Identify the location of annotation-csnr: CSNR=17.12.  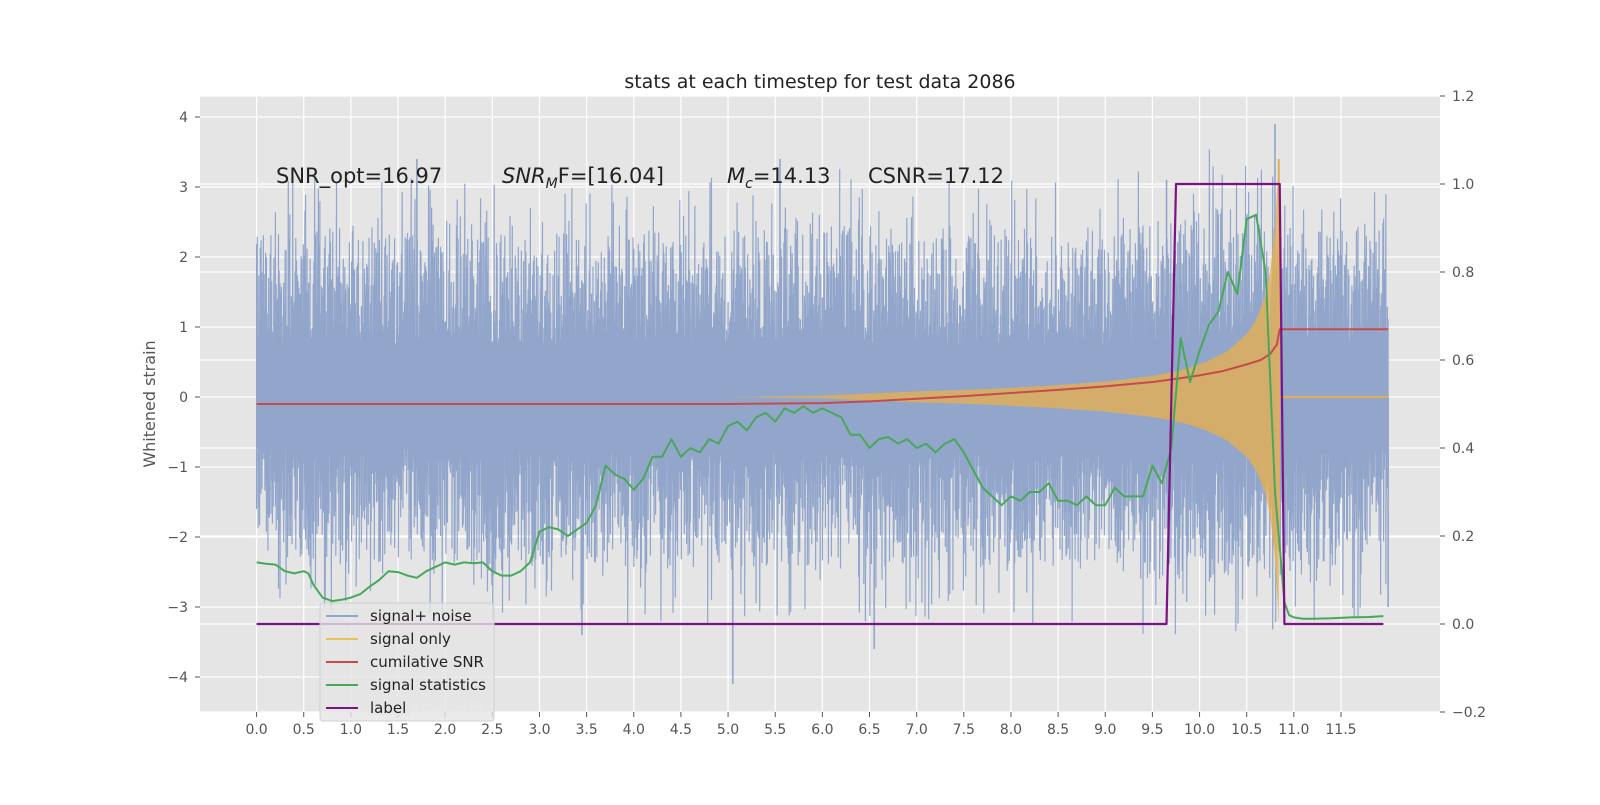
(936, 176).